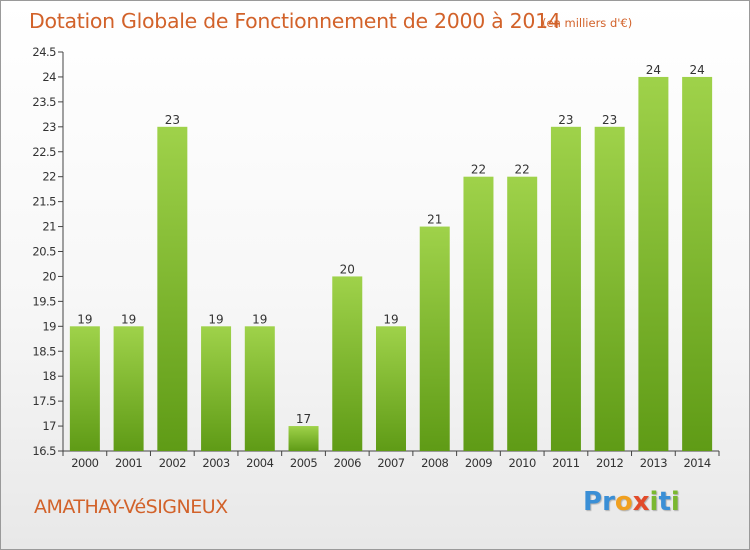 The height and width of the screenshot is (550, 750). I want to click on logo-letter: r, so click(608, 502).